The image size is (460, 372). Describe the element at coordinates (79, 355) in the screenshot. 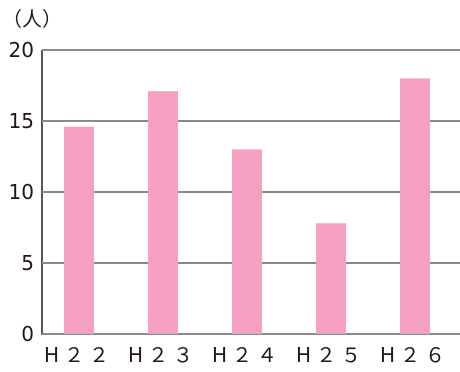

I see `x-tick-label: H２２` at that location.